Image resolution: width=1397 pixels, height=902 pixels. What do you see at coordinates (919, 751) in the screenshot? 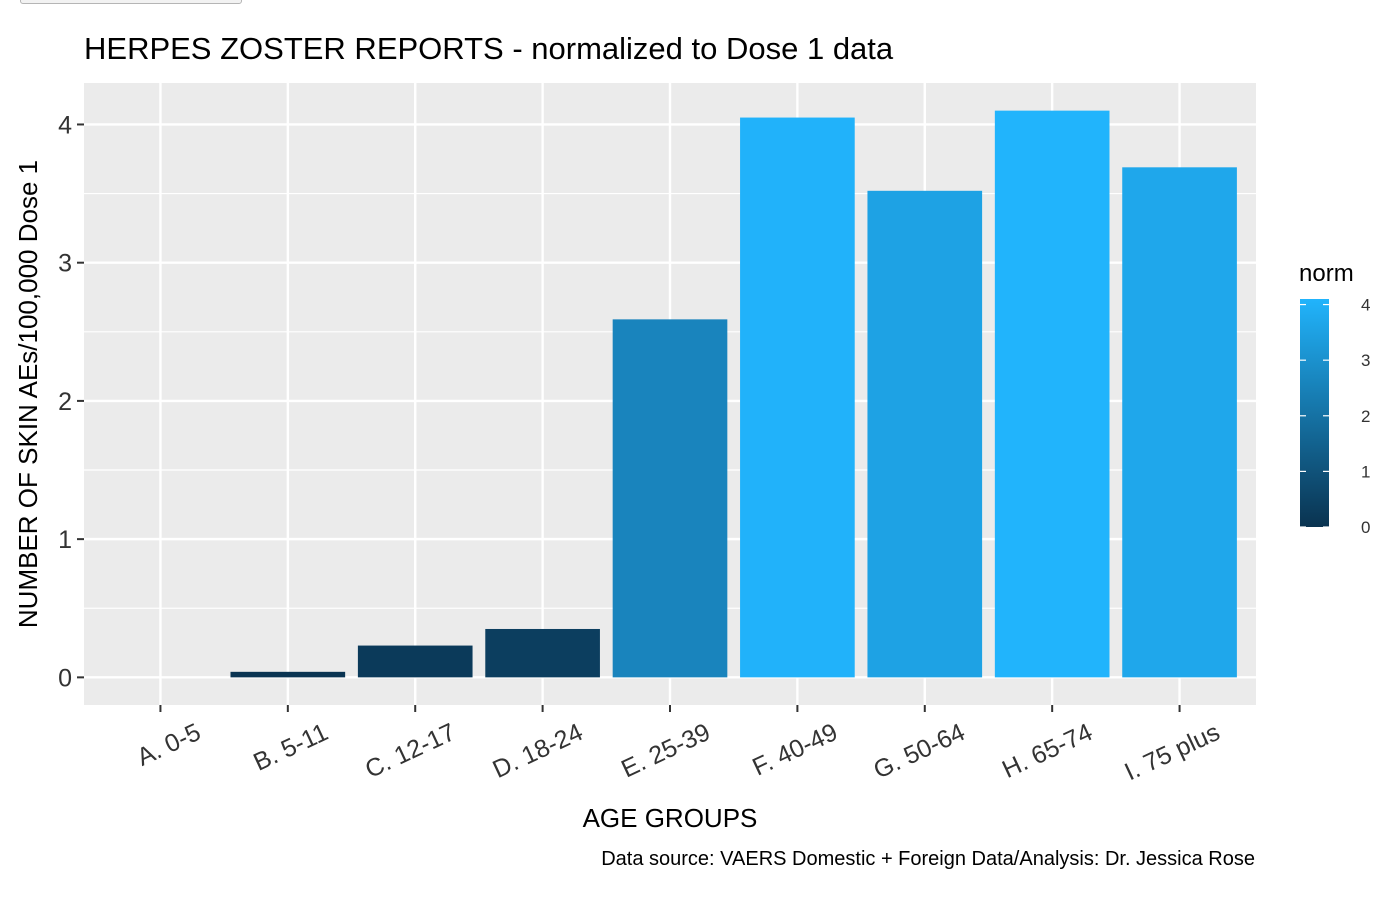
I see `x-tick-label: G. 50-64` at bounding box center [919, 751].